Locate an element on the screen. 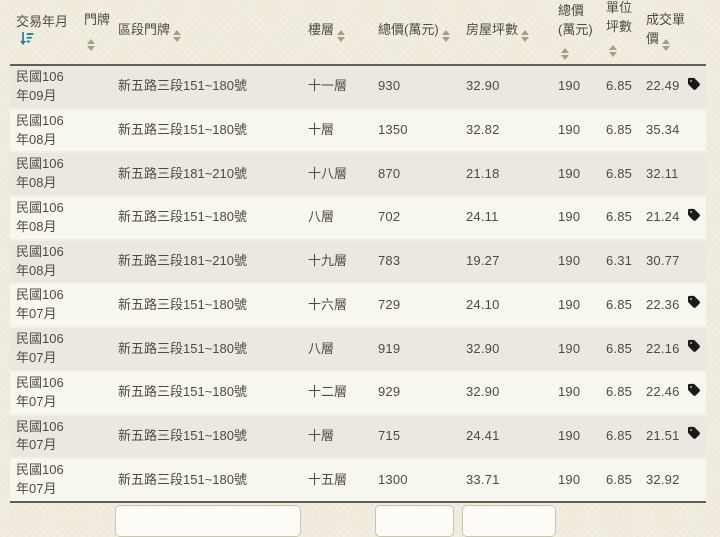  cell-transaction-date: 民國106 年08月 is located at coordinates (44, 175).